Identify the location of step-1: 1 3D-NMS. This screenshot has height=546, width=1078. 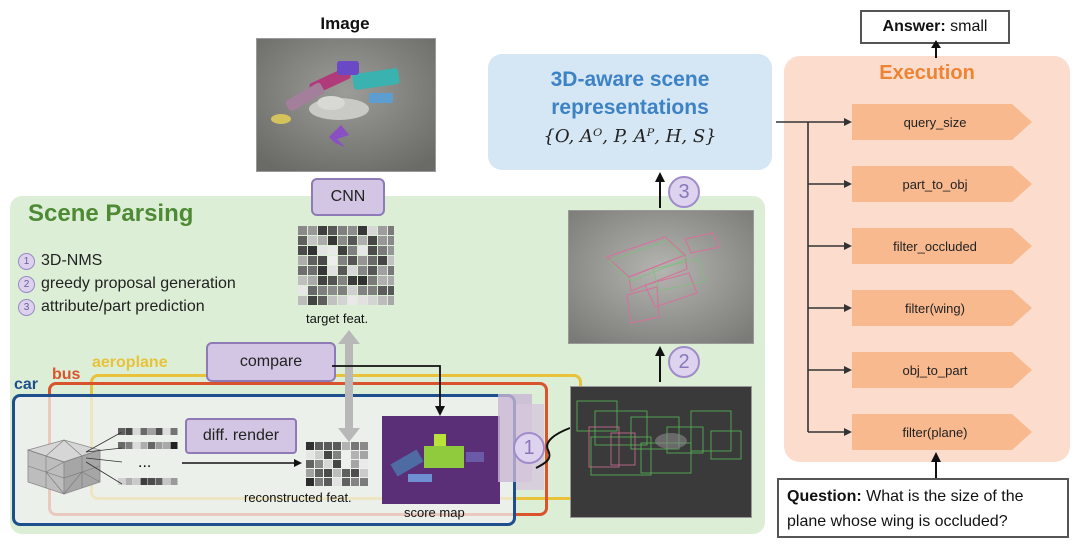
(60, 261).